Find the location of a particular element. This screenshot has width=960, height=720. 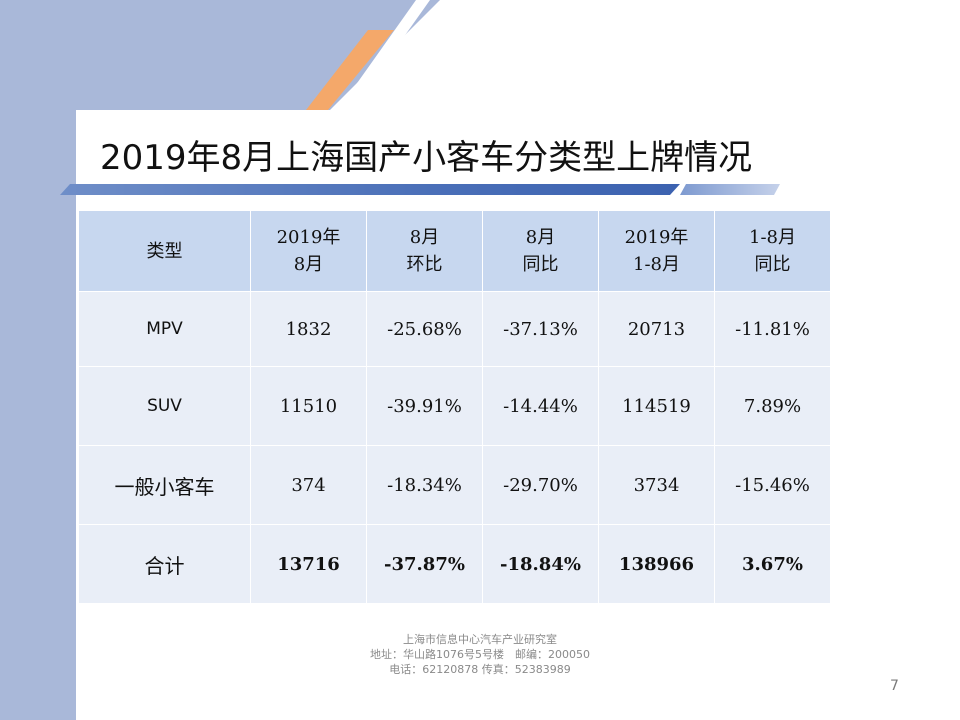

table-cell: -39.91% is located at coordinates (424, 406).